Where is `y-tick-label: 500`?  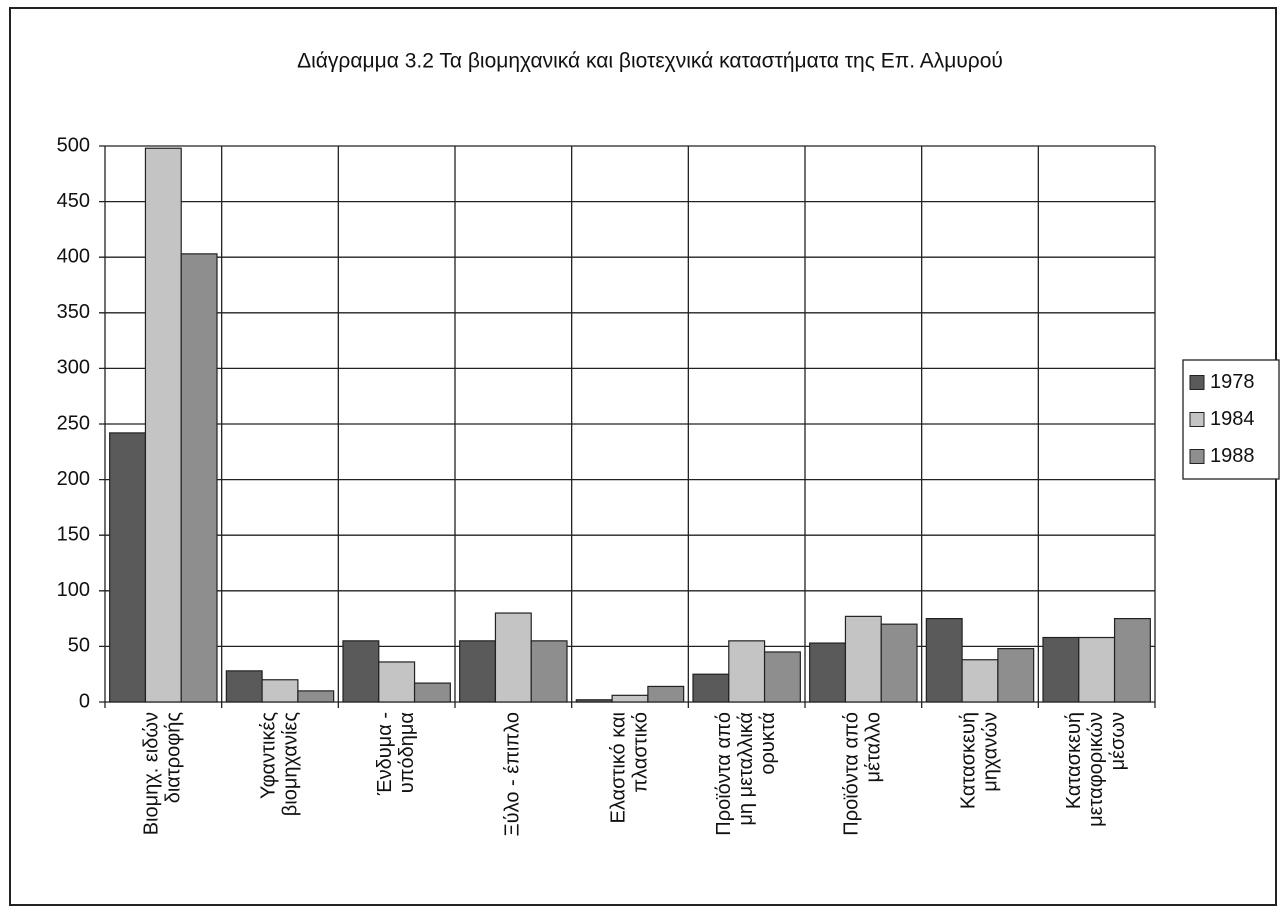
y-tick-label: 500 is located at coordinates (73, 145).